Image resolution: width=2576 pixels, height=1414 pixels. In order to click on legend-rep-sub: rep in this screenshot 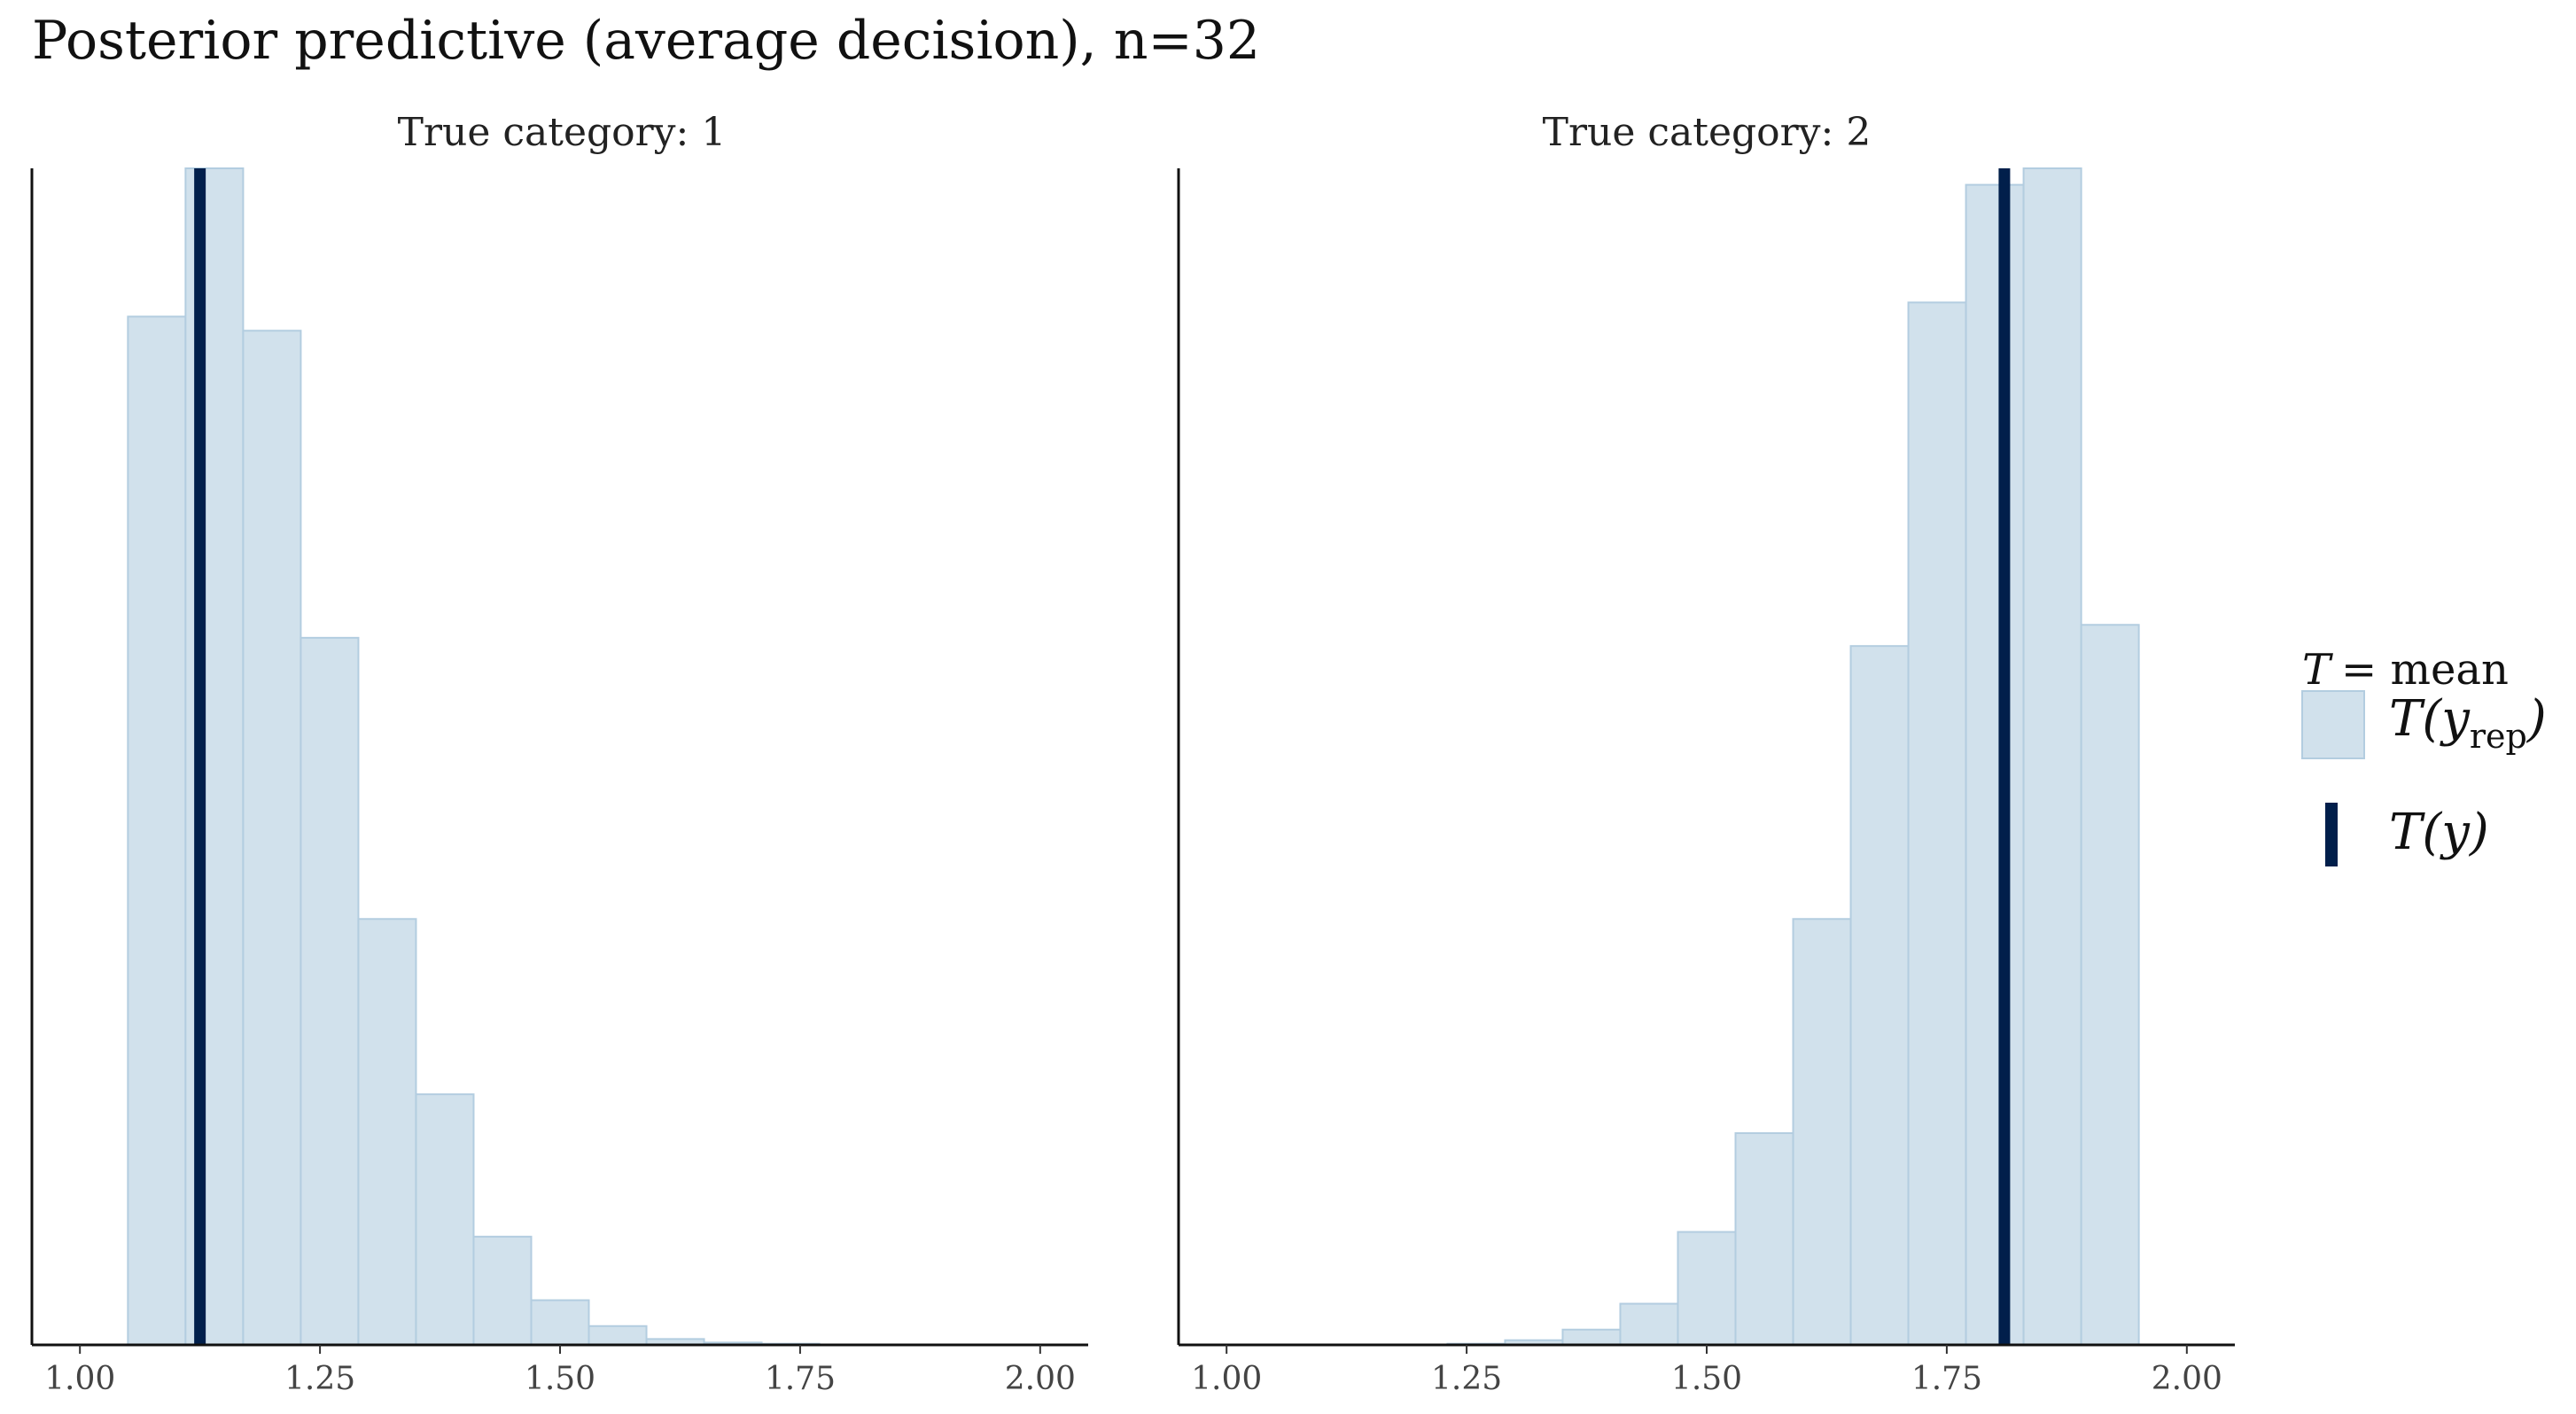, I will do `click(2499, 736)`.